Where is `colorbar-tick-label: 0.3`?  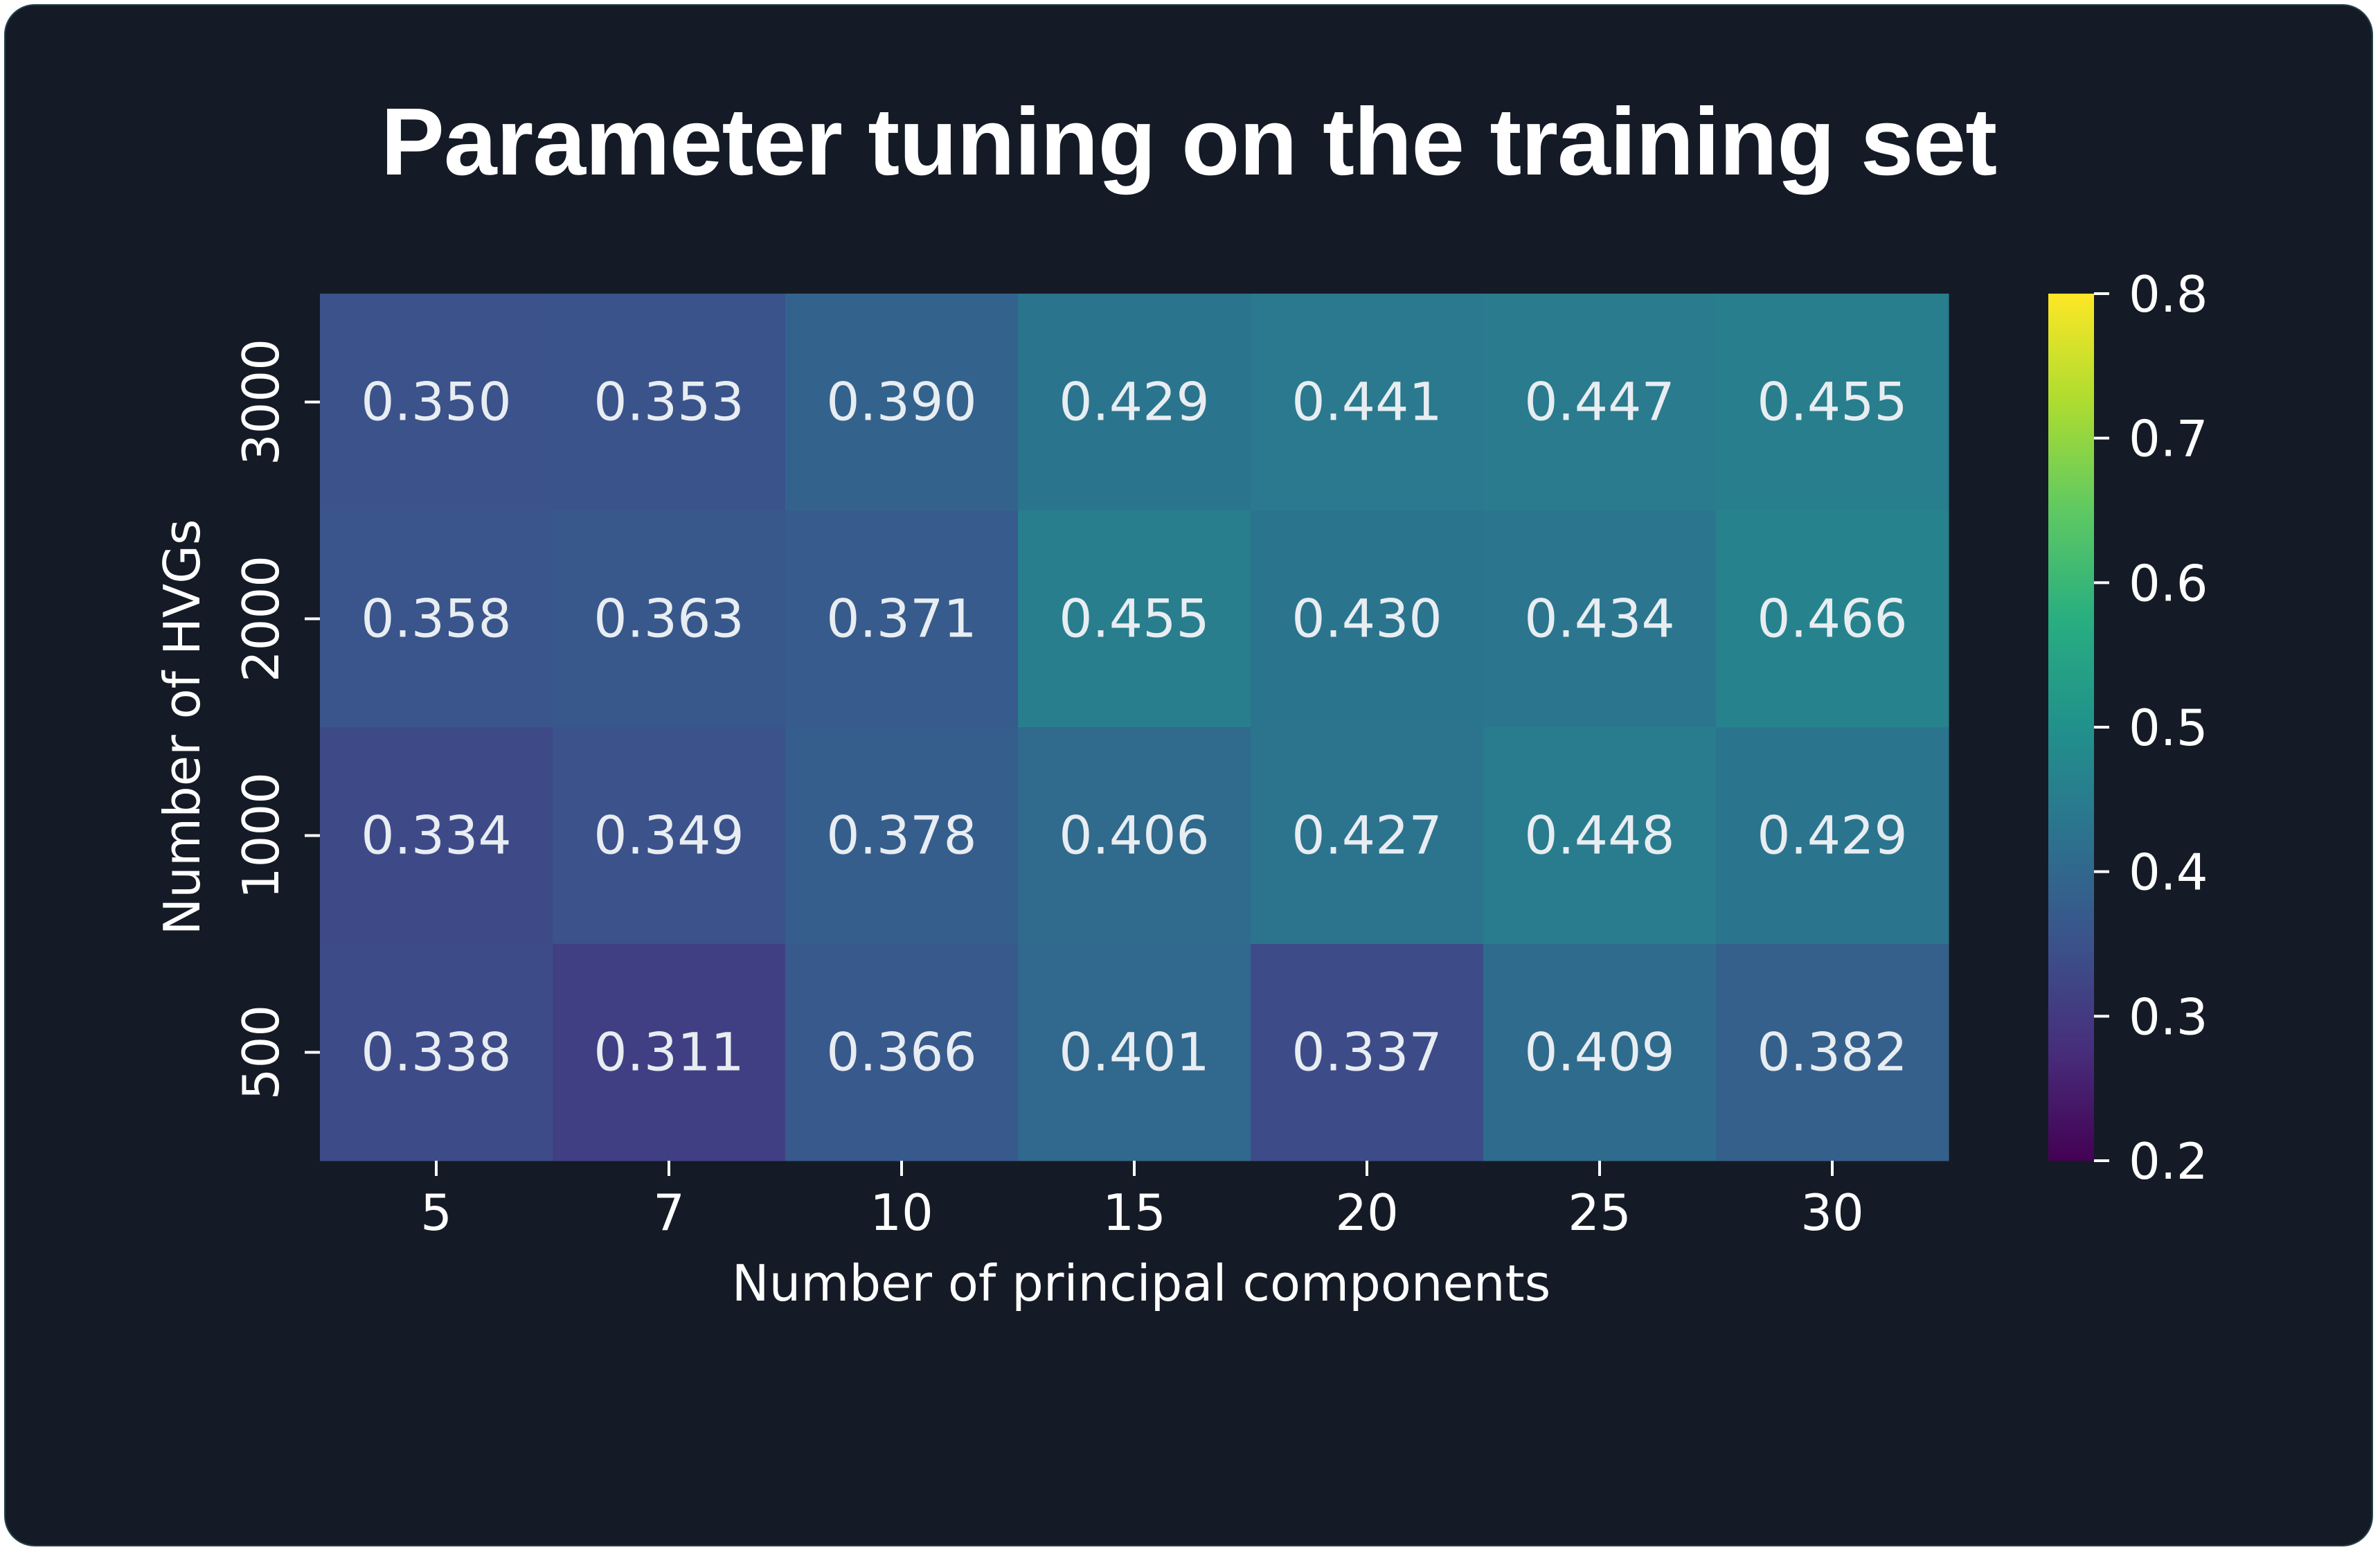
colorbar-tick-label: 0.3 is located at coordinates (2168, 1017).